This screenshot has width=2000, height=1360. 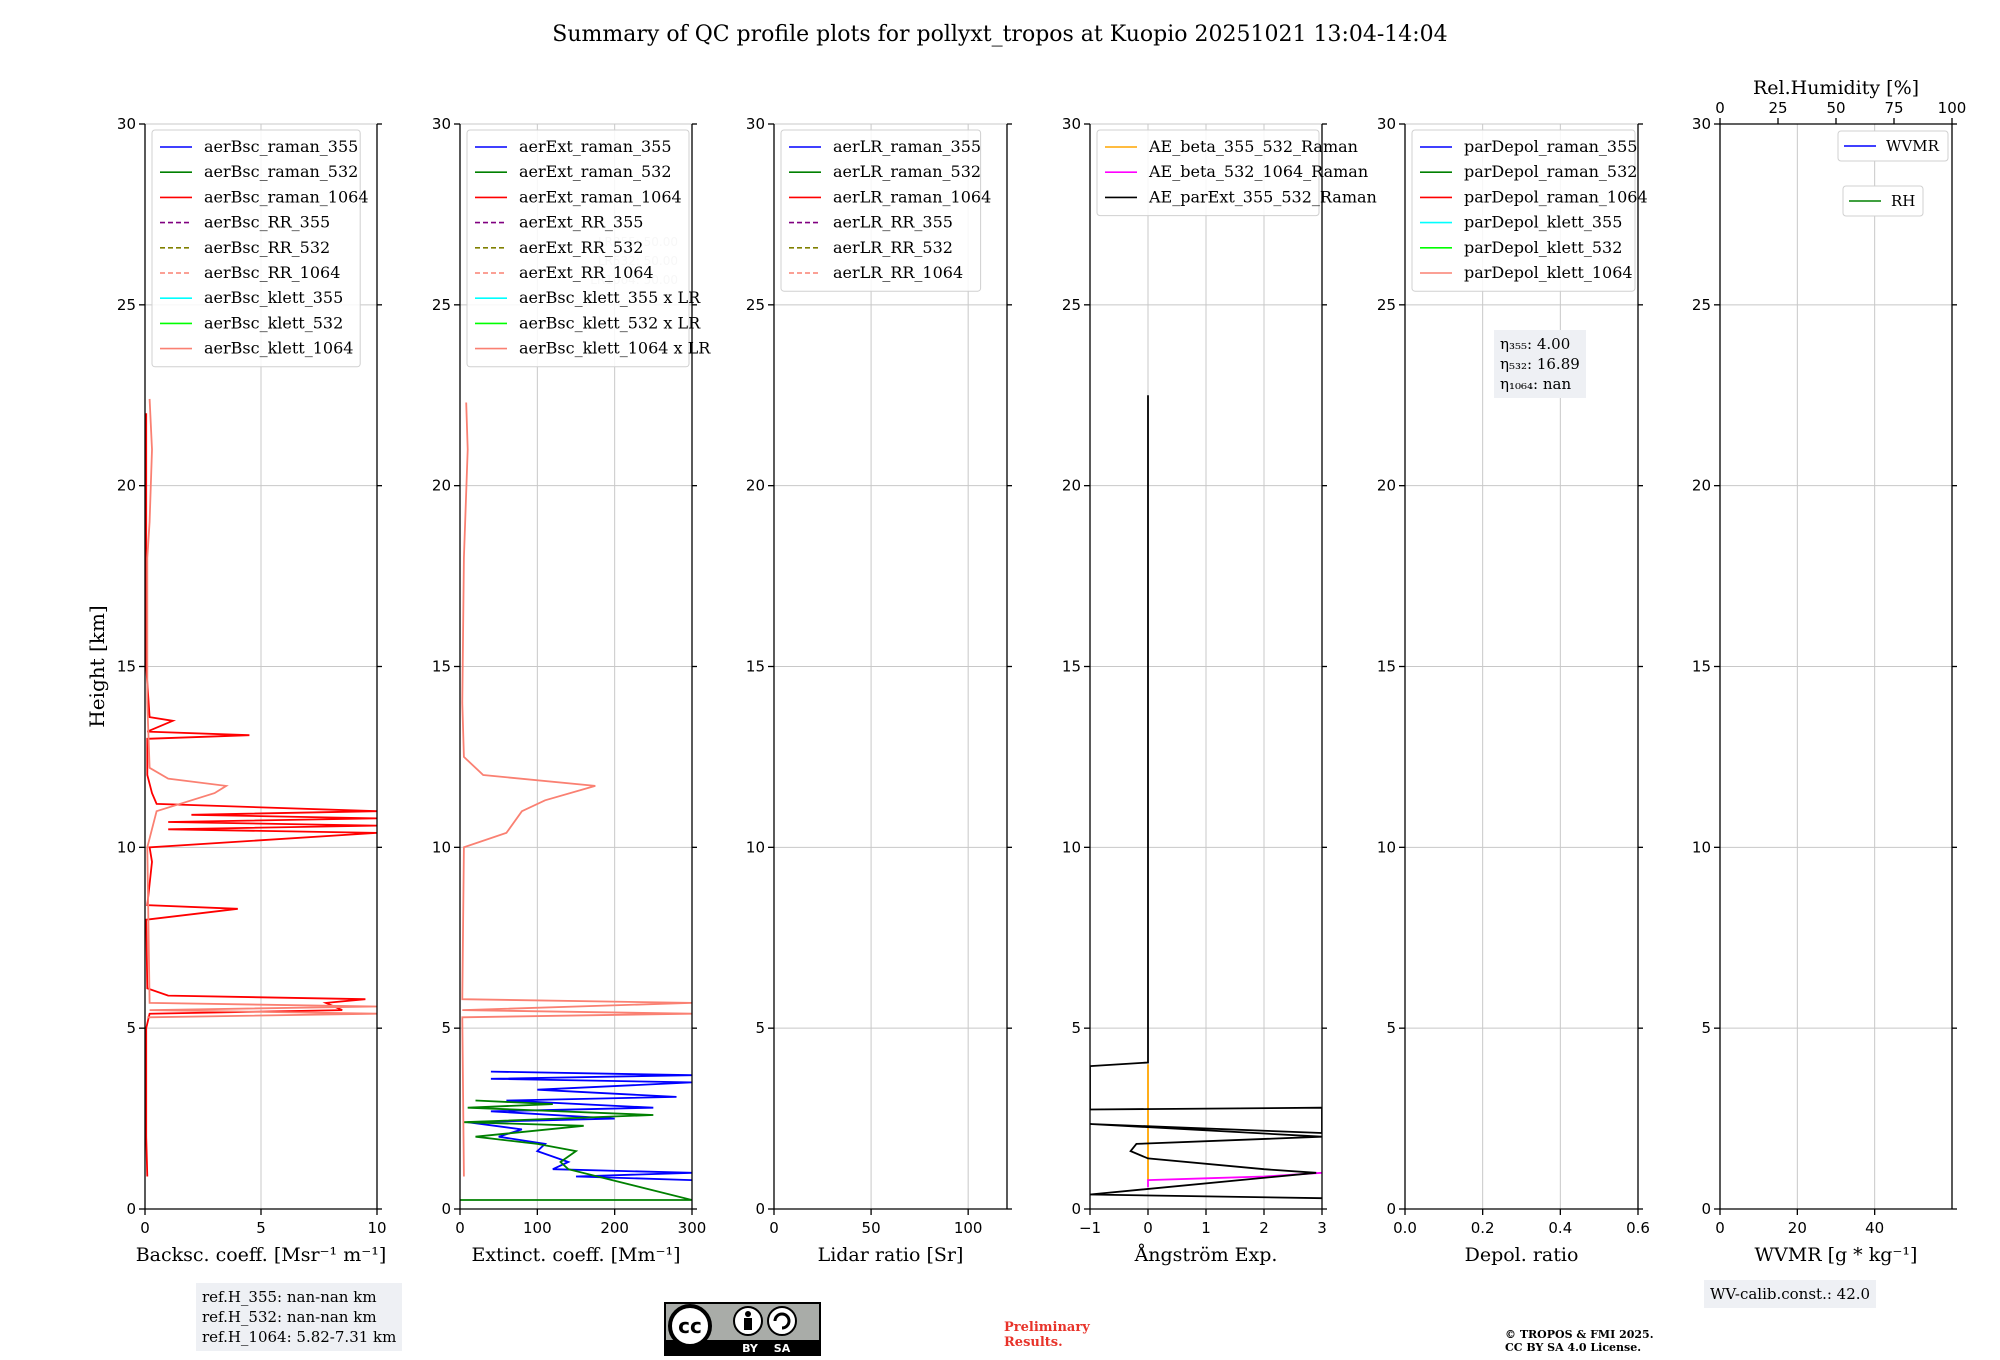 What do you see at coordinates (575, 1255) in the screenshot?
I see `x-axis-label: Extinct. coeff. [Mm⁻¹]` at bounding box center [575, 1255].